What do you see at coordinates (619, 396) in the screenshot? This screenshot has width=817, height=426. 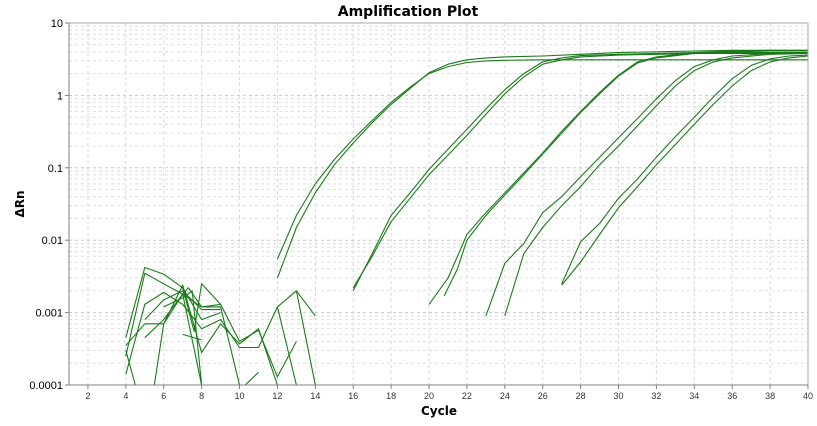 I see `x-tick-label: 30` at bounding box center [619, 396].